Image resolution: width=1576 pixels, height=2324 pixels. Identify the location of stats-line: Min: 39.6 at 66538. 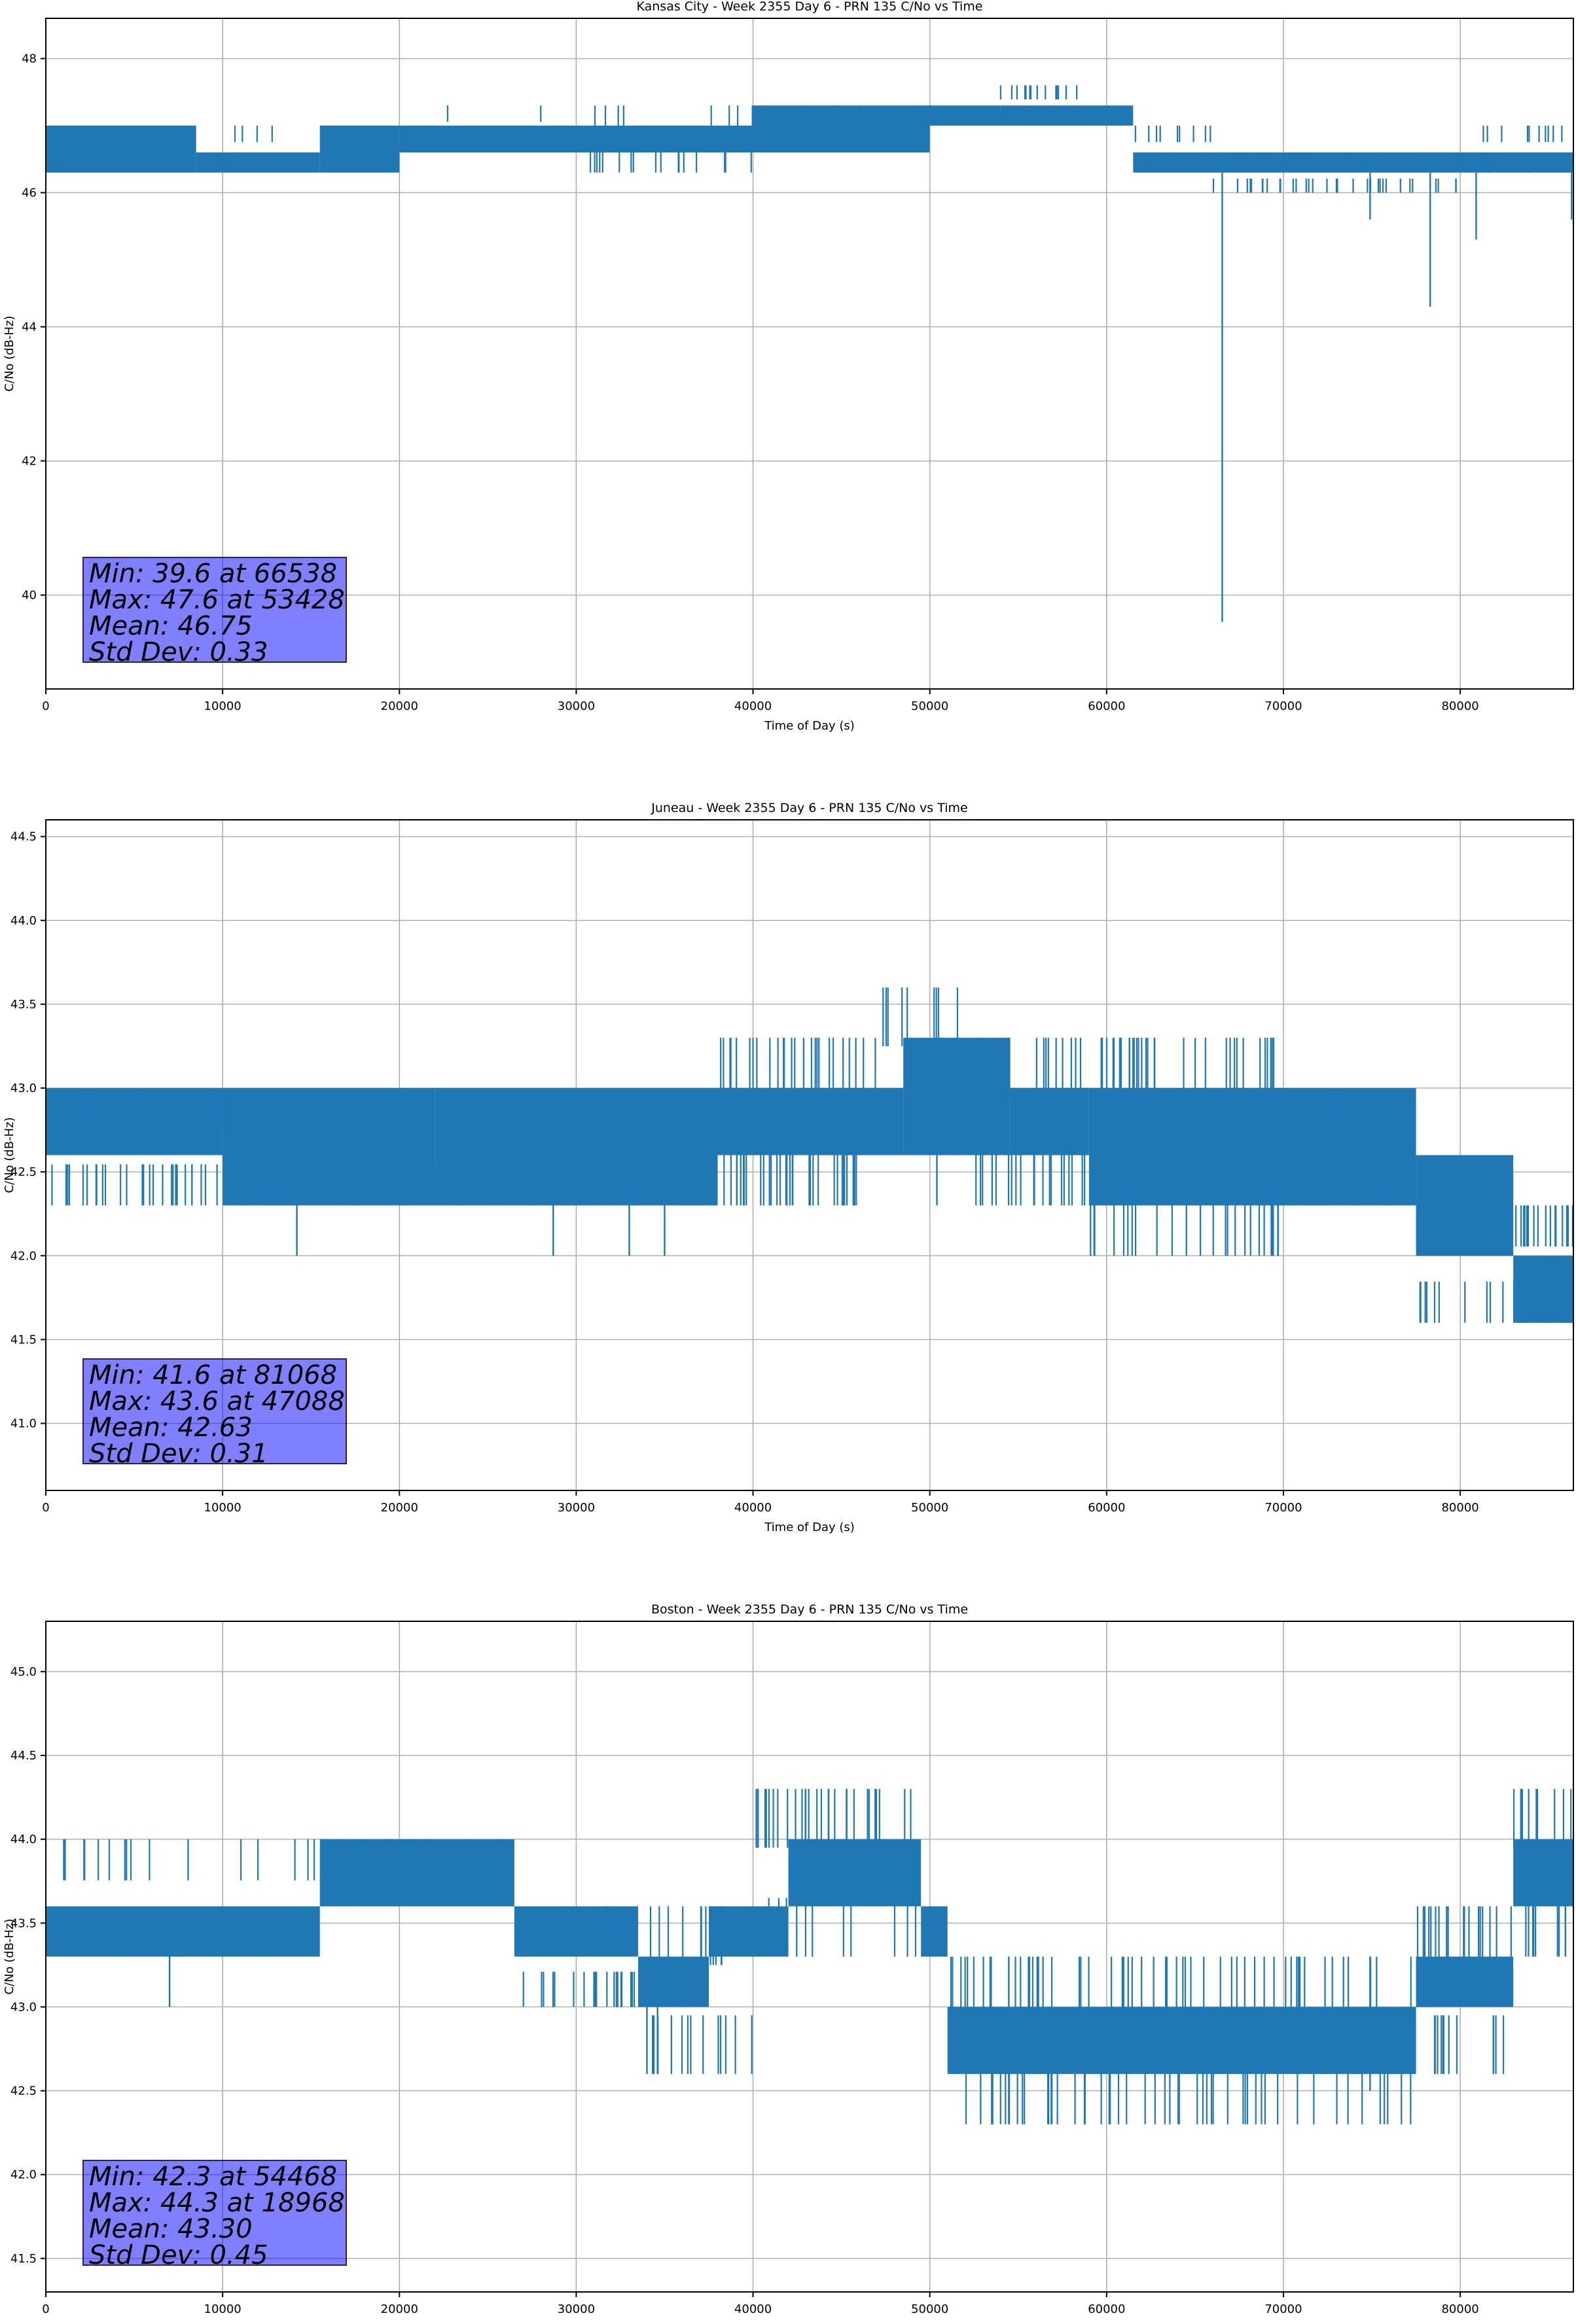
(213, 574).